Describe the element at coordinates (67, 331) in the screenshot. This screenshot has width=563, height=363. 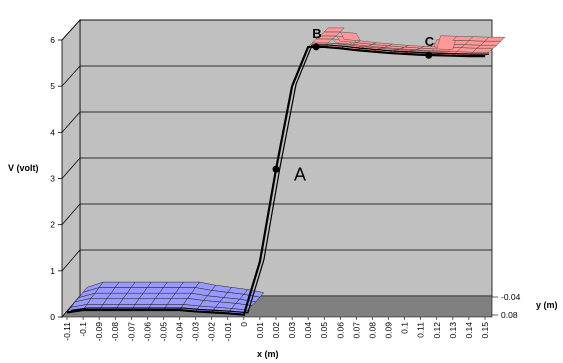
I see `x-tick-label: -0.11` at that location.